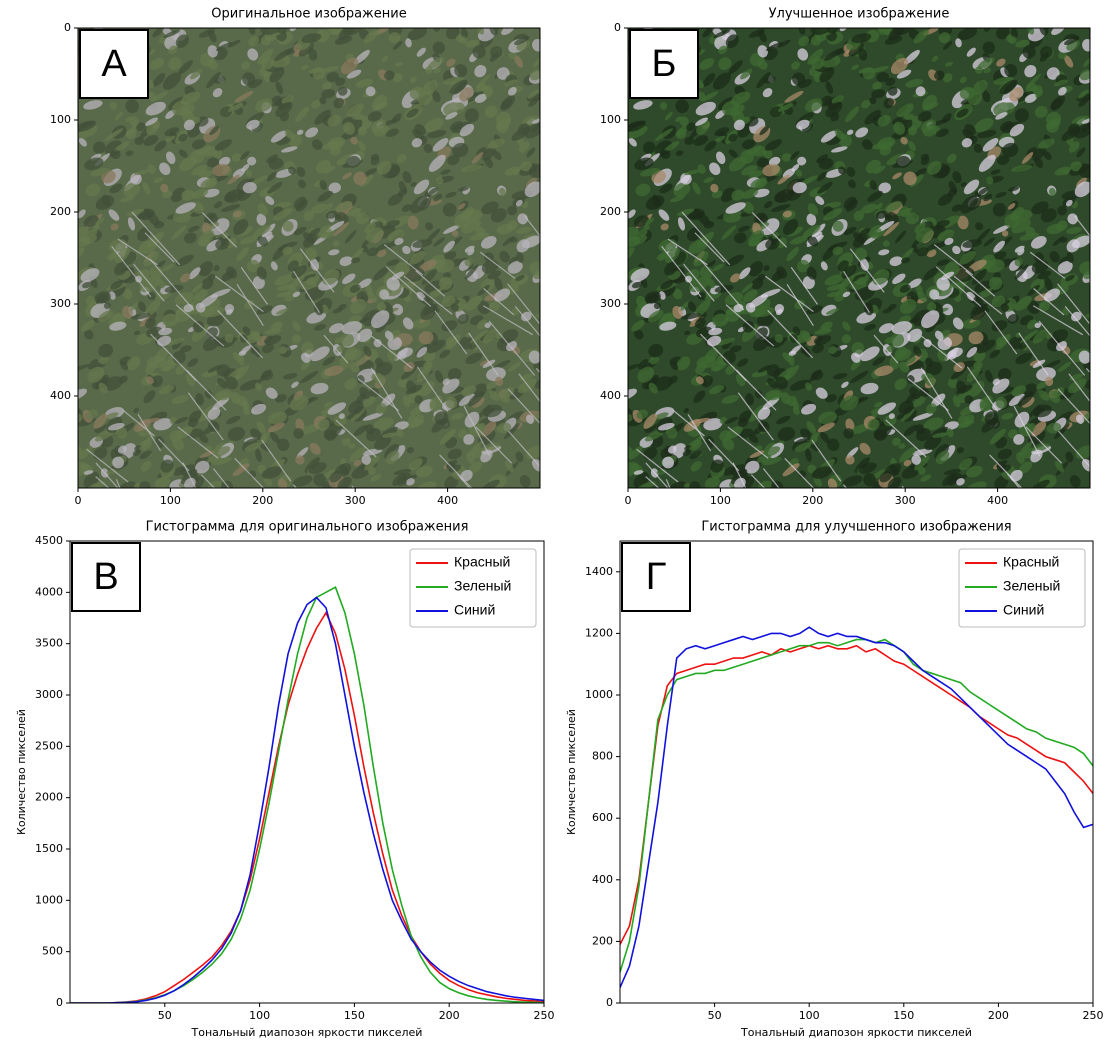  What do you see at coordinates (856, 527) in the screenshot?
I see `chart-title: Гистограмма для улучшенного изображения` at bounding box center [856, 527].